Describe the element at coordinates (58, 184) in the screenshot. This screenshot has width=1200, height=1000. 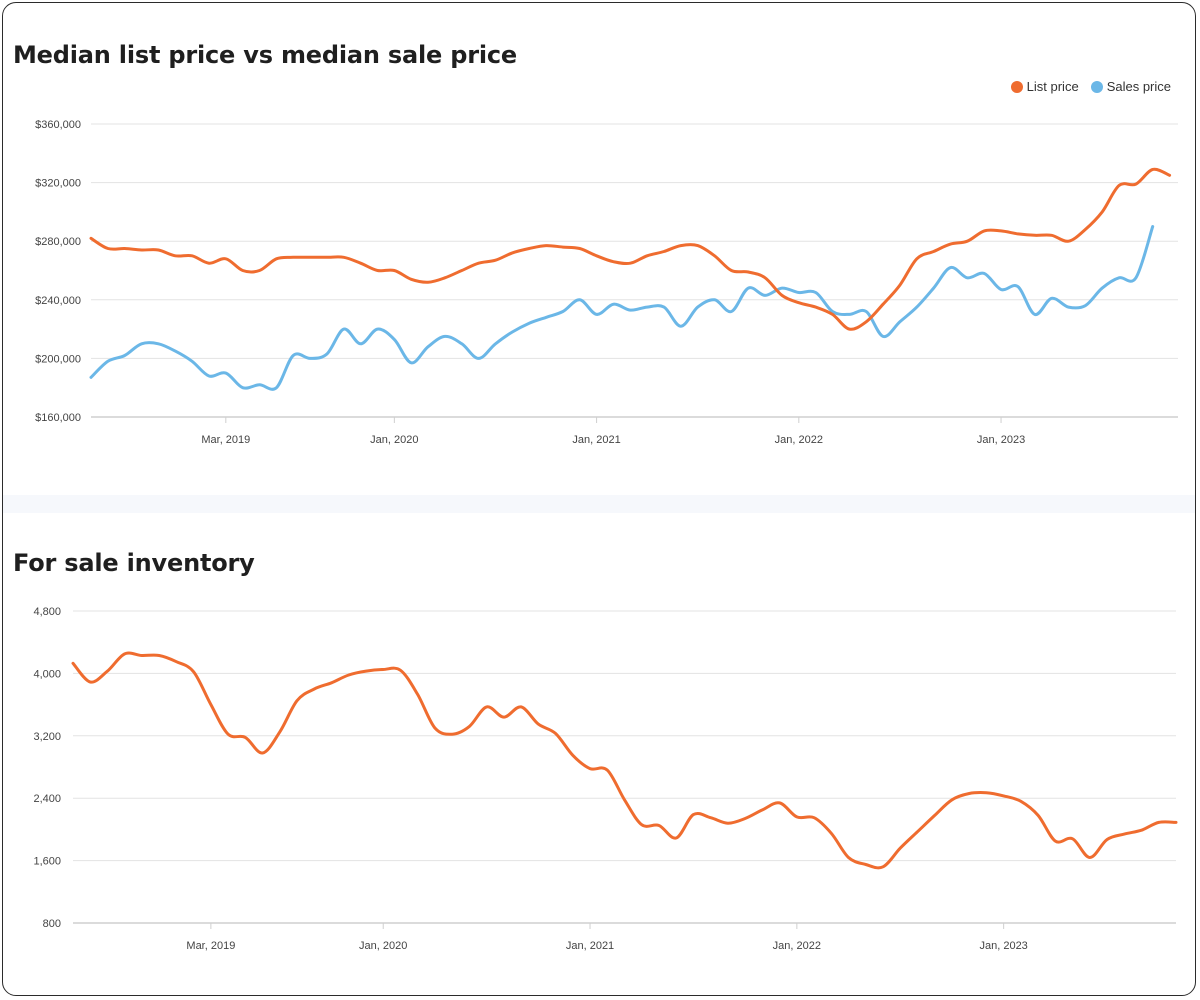
I see `price-chart-y-tick-label: $320,000` at that location.